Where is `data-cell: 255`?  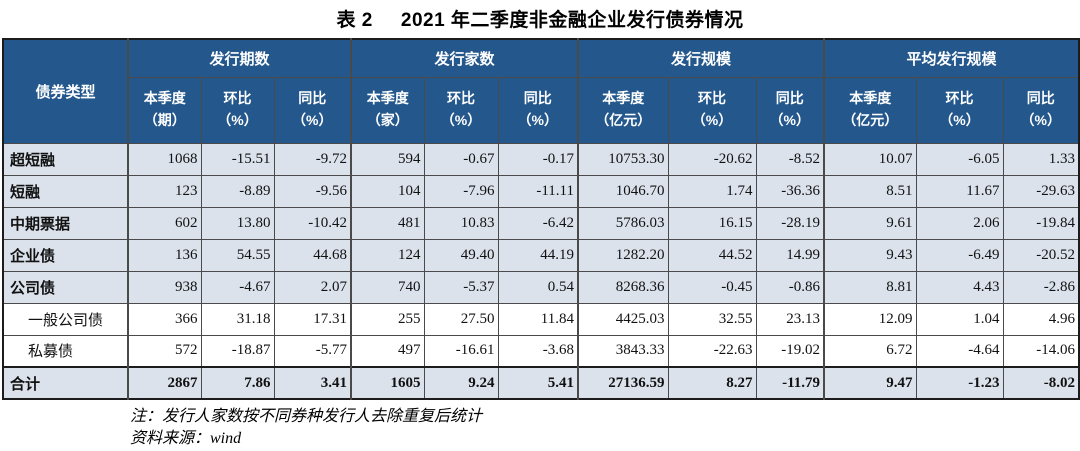
data-cell: 255 is located at coordinates (387, 319).